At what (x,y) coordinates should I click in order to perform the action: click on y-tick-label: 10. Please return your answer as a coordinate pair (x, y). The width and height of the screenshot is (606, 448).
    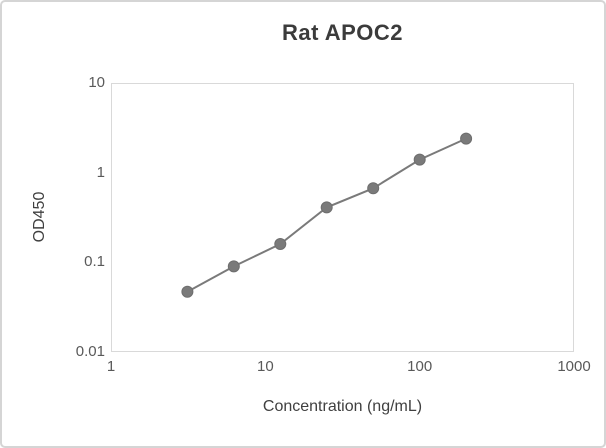
    Looking at the image, I should click on (96, 82).